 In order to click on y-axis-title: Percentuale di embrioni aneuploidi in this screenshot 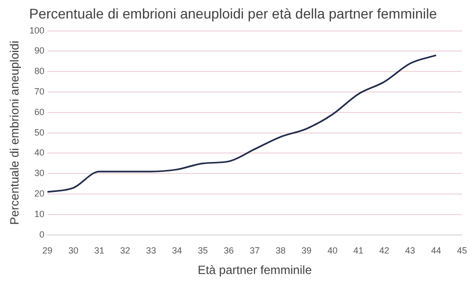, I will do `click(15, 132)`.